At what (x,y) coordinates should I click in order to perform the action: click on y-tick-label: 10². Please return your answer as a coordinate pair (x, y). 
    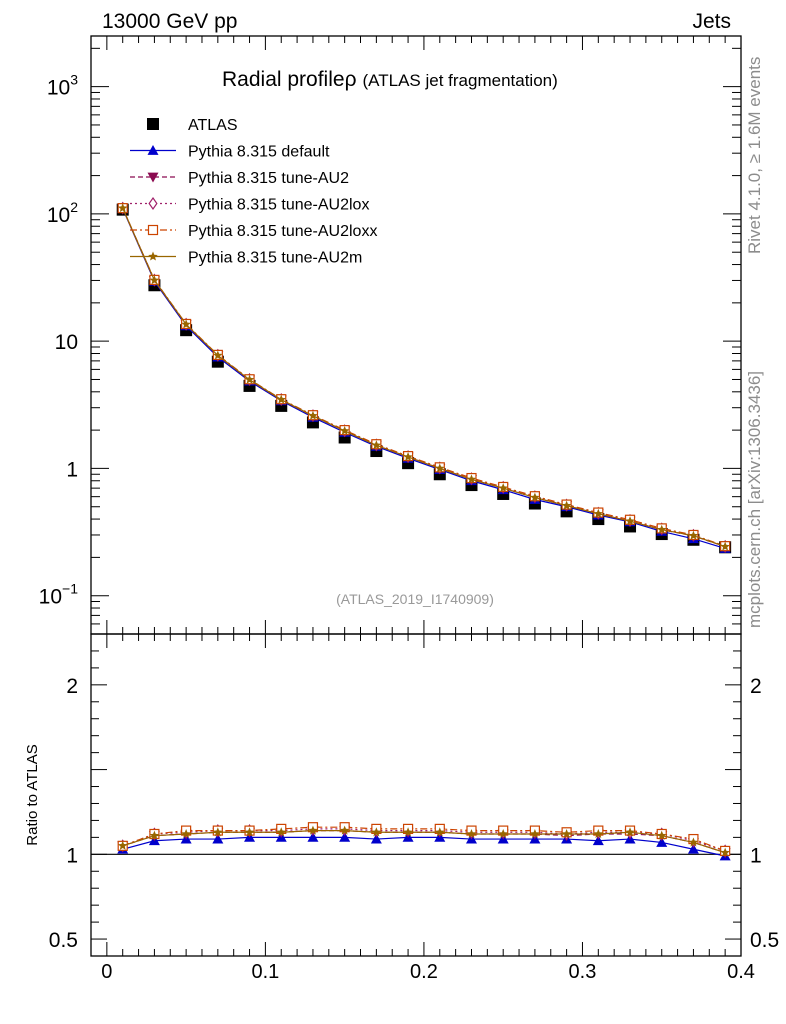
    Looking at the image, I should click on (62, 213).